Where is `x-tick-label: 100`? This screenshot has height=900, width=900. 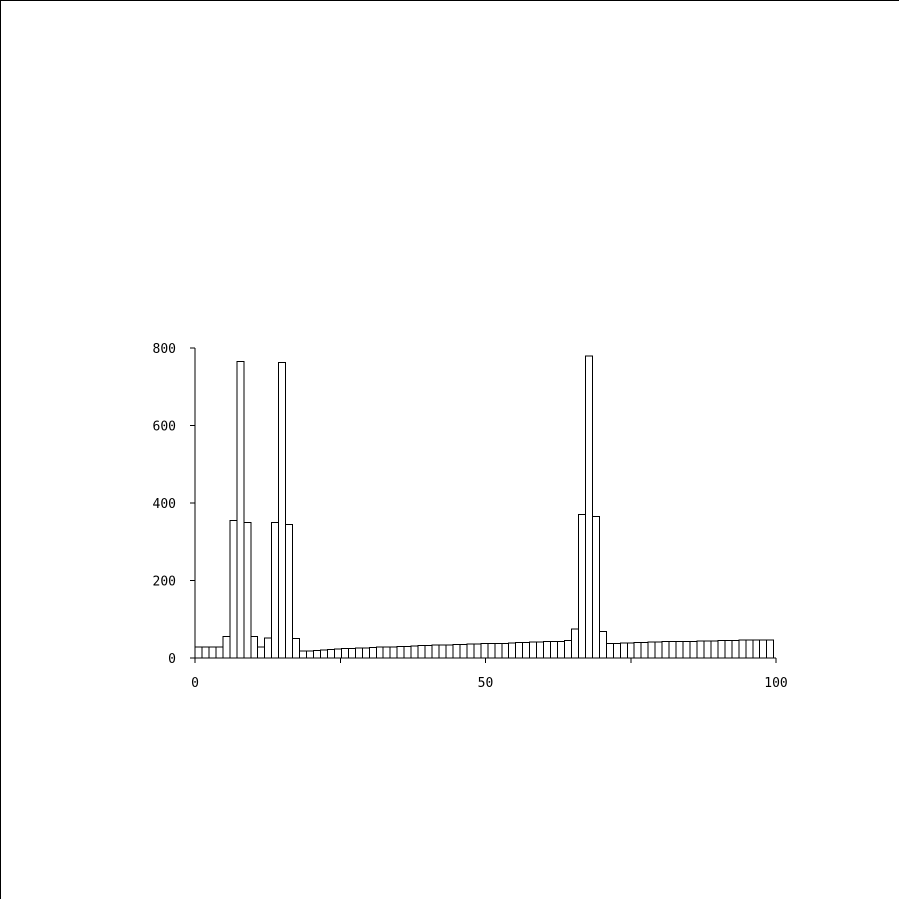 x-tick-label: 100 is located at coordinates (775, 683).